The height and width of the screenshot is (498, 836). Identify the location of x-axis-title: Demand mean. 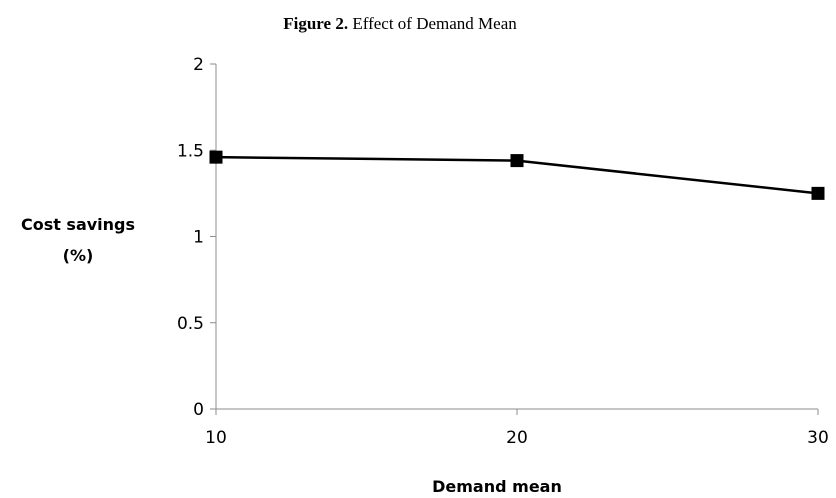
(497, 486).